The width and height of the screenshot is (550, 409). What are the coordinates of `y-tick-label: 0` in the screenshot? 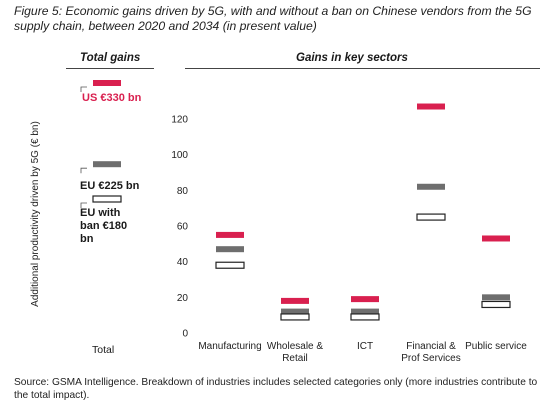 It's located at (185, 334).